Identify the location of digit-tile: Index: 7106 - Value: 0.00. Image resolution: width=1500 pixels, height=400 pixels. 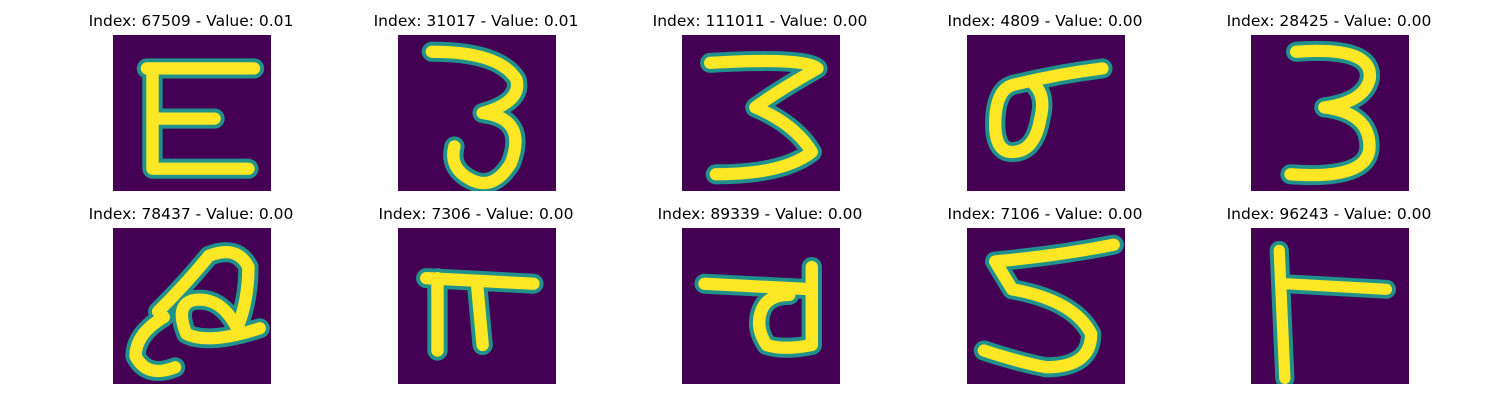
(1045, 288).